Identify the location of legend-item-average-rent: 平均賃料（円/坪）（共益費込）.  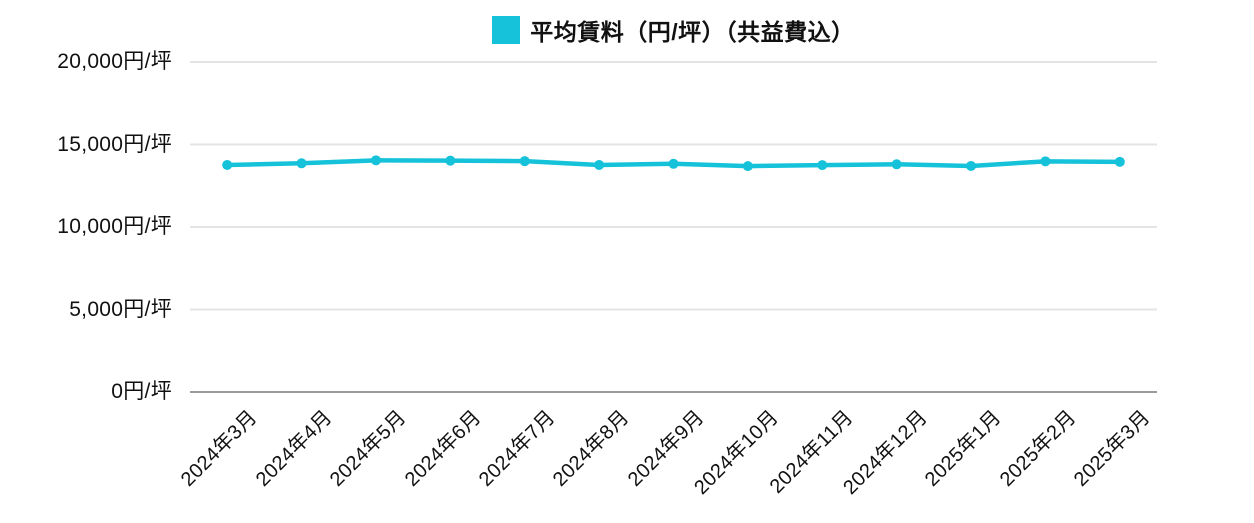
(673, 30).